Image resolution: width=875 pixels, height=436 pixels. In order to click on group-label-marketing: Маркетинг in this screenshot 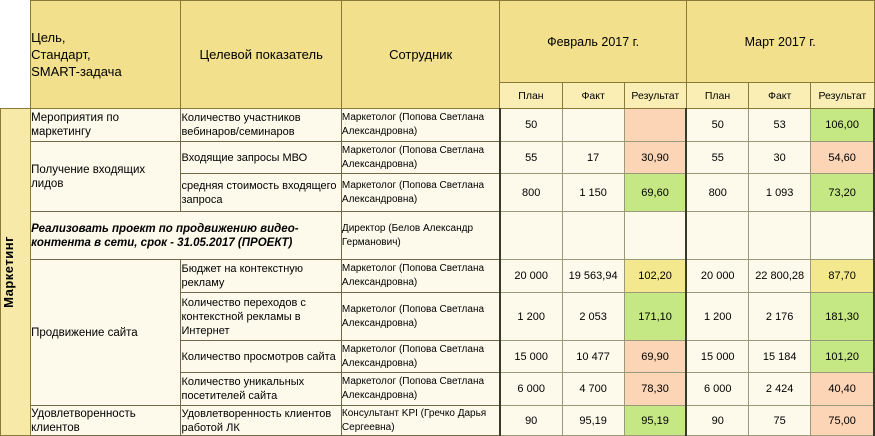, I will do `click(16, 272)`.